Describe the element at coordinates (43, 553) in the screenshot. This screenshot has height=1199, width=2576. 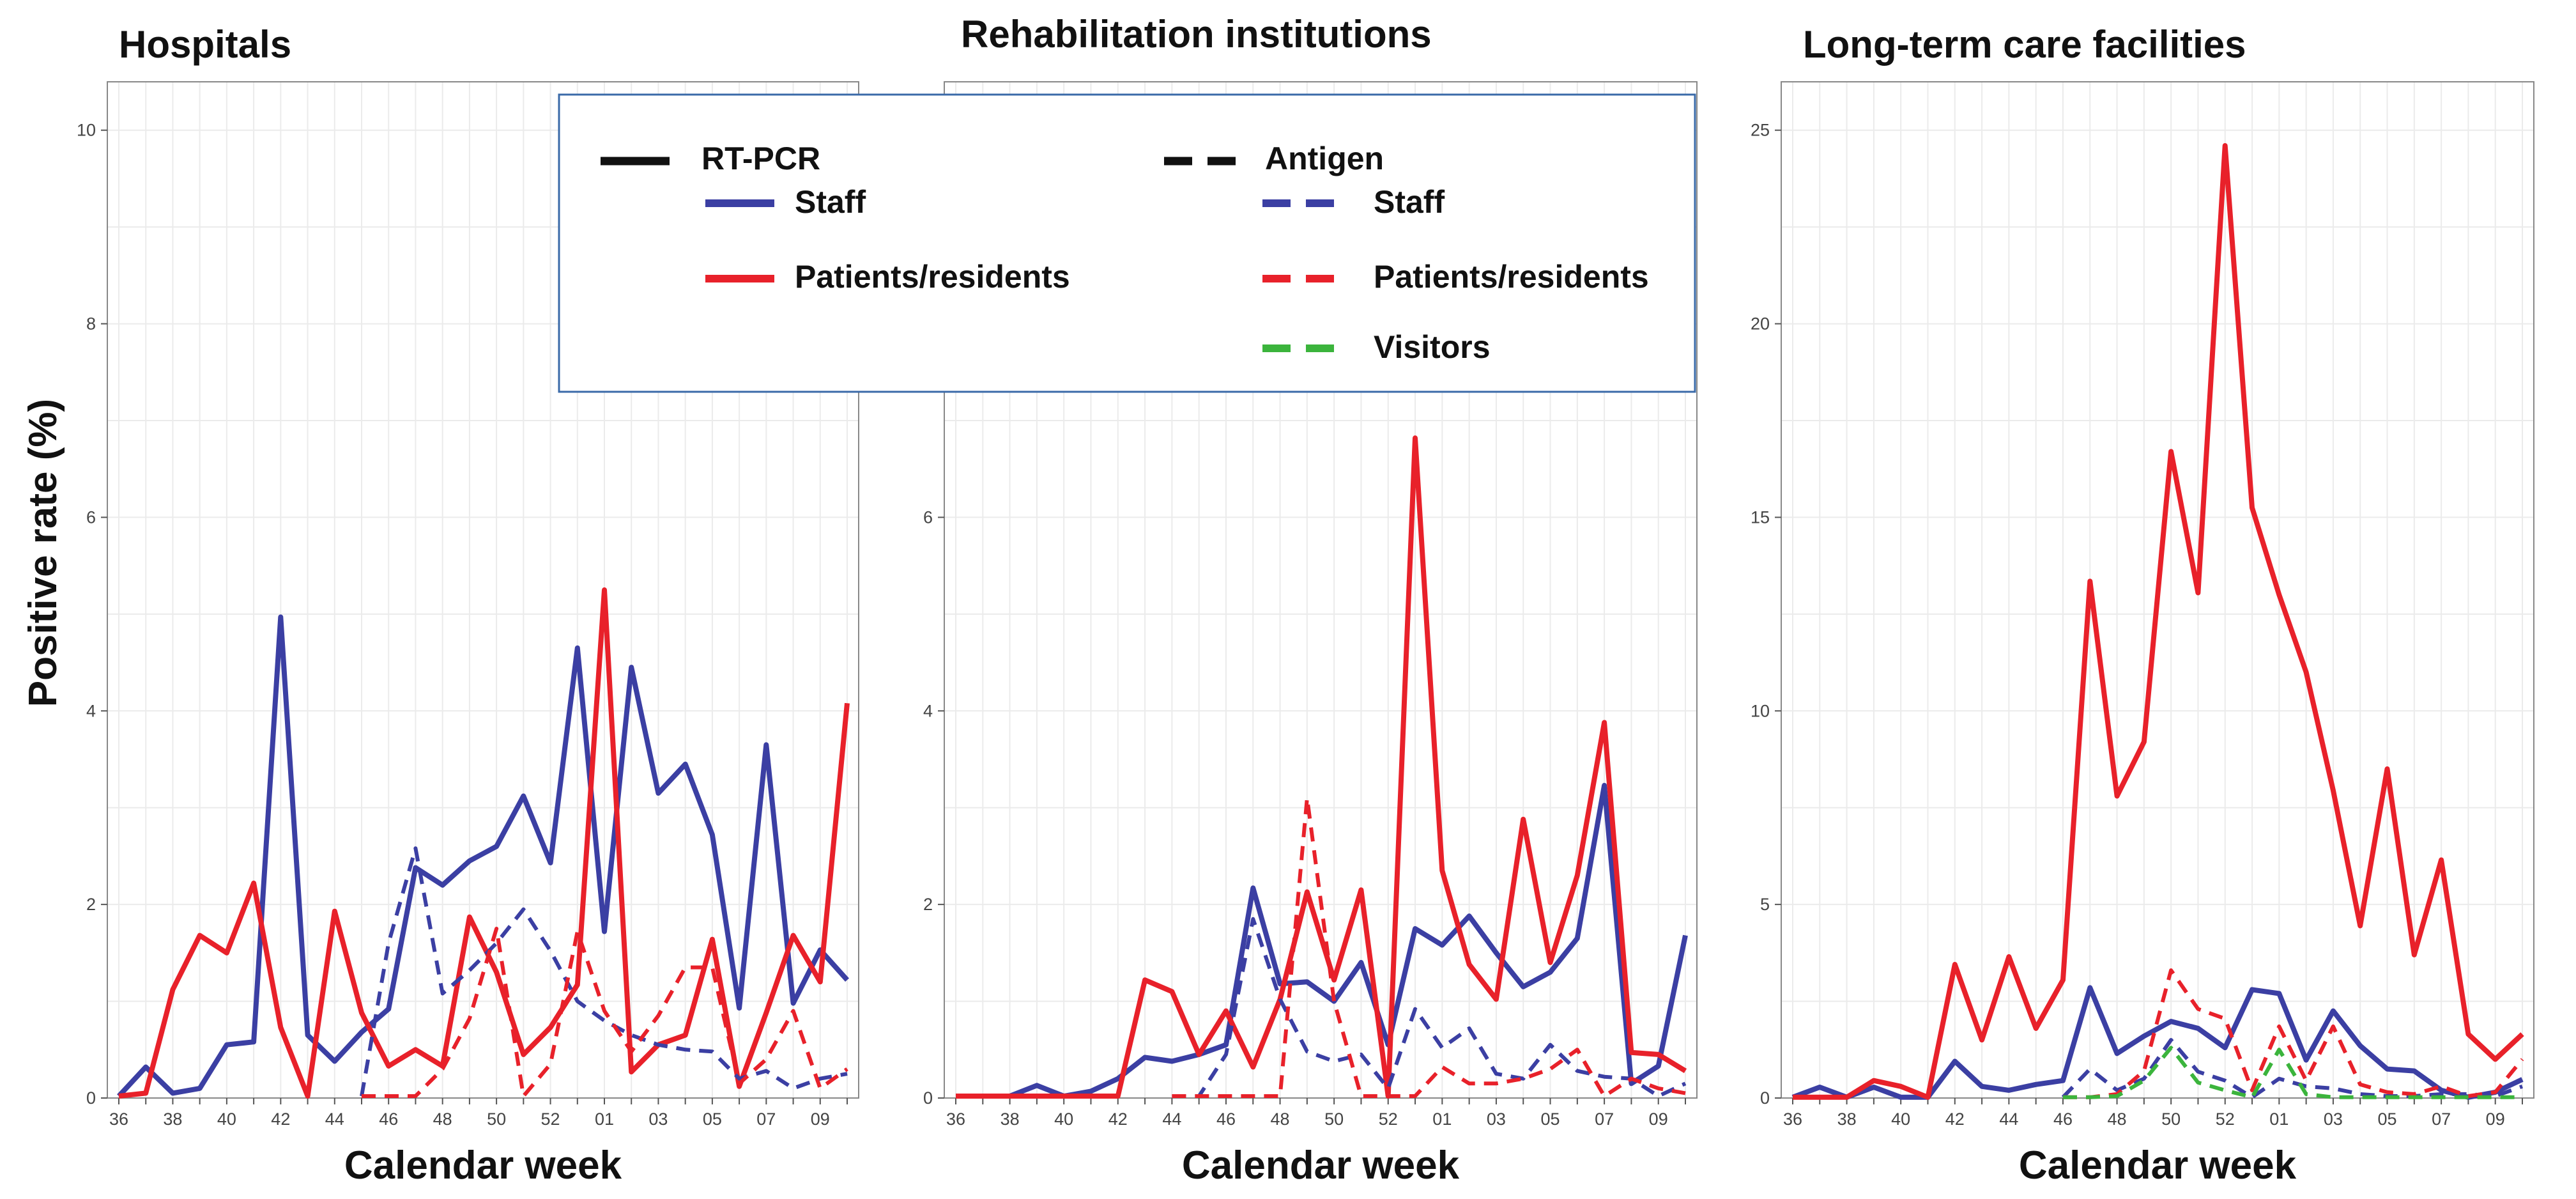
I see `y-axis-title: Positive rate (%)` at that location.